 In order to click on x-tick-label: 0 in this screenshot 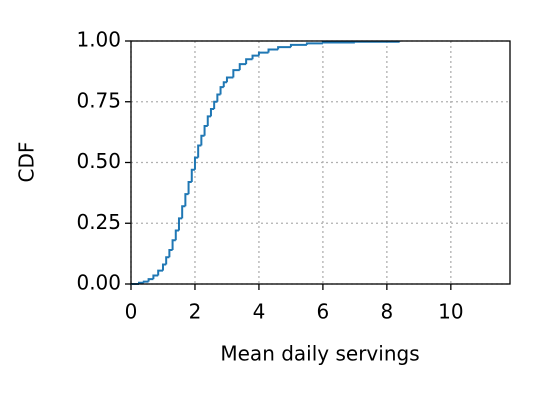, I will do `click(131, 312)`.